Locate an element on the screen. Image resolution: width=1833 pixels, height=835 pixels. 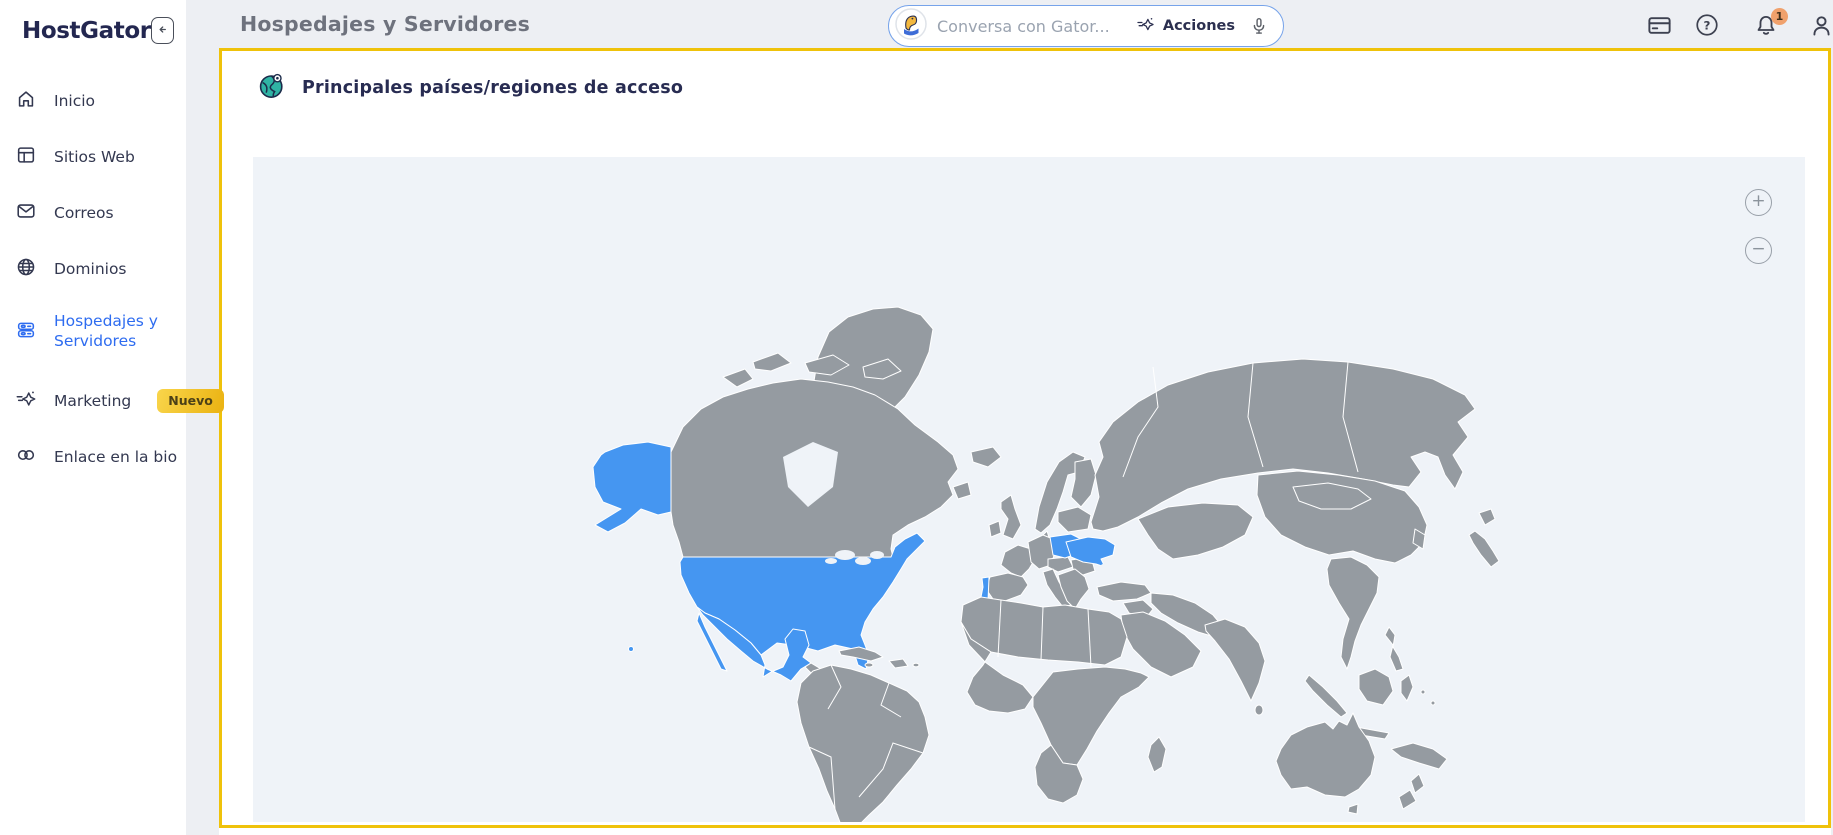
map-region-madagascar is located at coordinates (1157, 754).